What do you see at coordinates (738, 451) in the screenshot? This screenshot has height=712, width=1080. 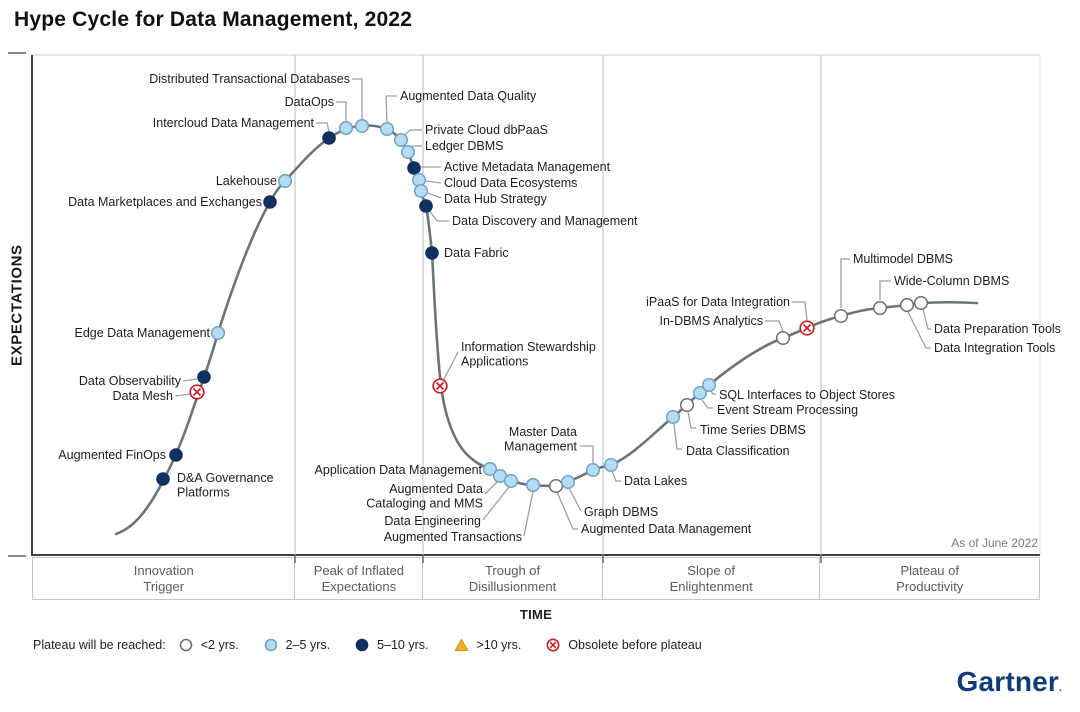 I see `data-classification-label: Data Classification` at bounding box center [738, 451].